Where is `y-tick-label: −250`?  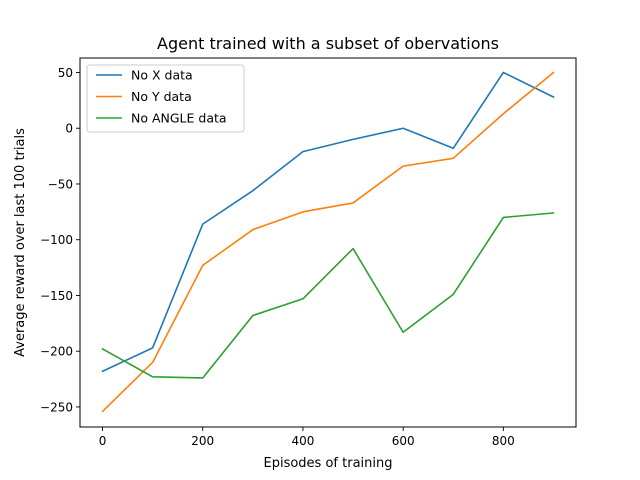
y-tick-label: −250 is located at coordinates (56, 407).